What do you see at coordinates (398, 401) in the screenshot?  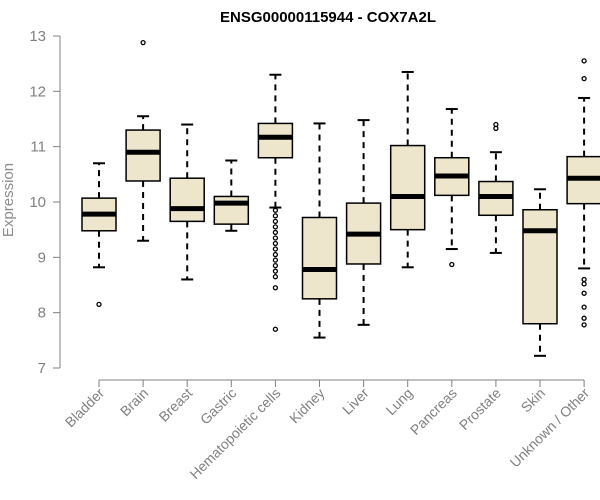 I see `x-tick-label: Lung` at bounding box center [398, 401].